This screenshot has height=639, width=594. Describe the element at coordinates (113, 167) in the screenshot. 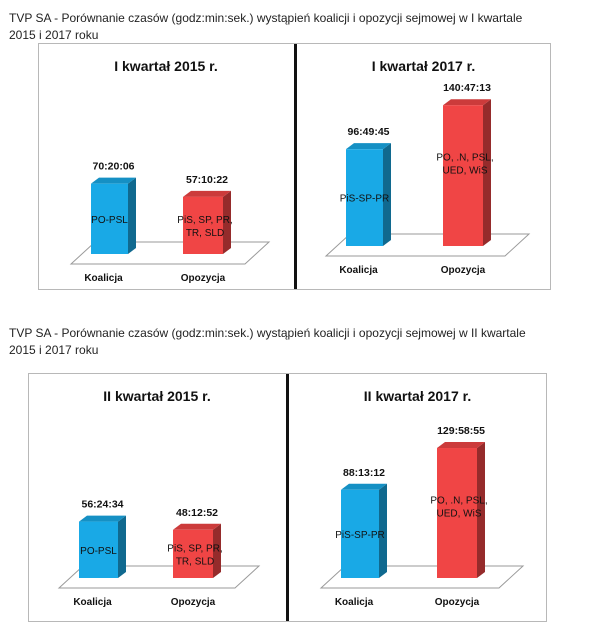

I see `data-label: 70:20:06` at that location.